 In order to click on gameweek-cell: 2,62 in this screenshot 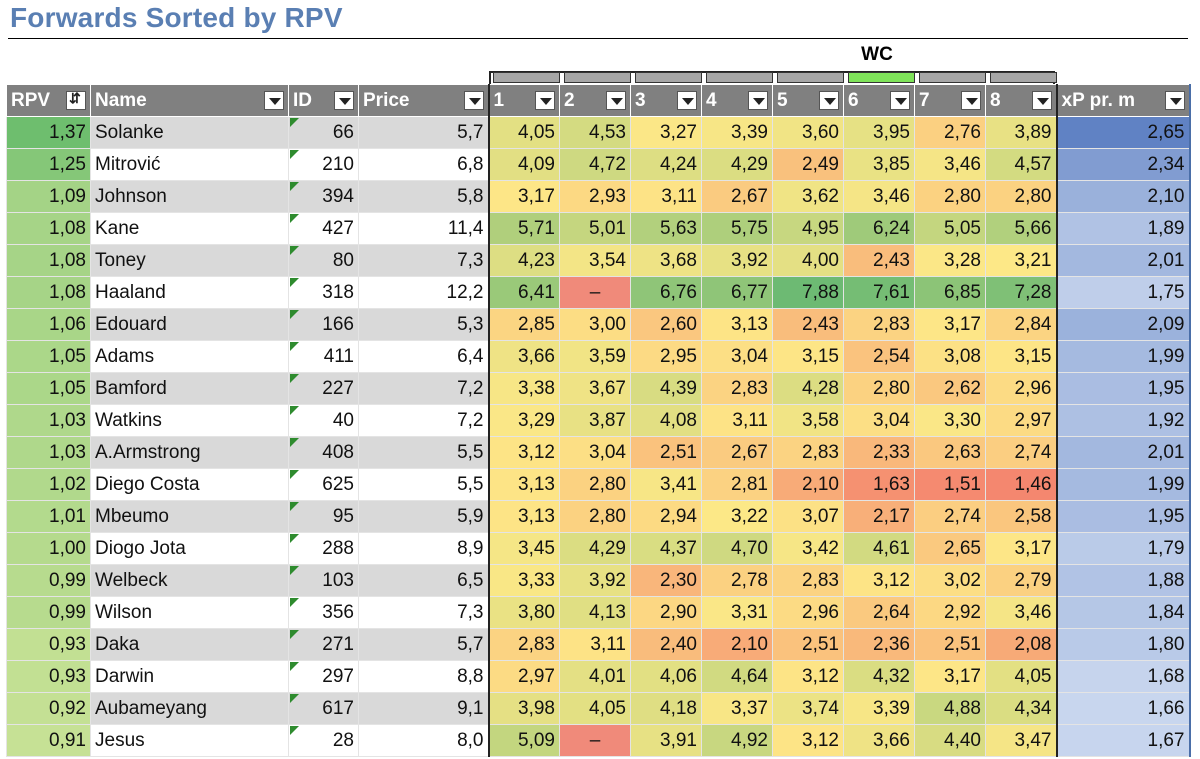, I will do `click(950, 388)`.